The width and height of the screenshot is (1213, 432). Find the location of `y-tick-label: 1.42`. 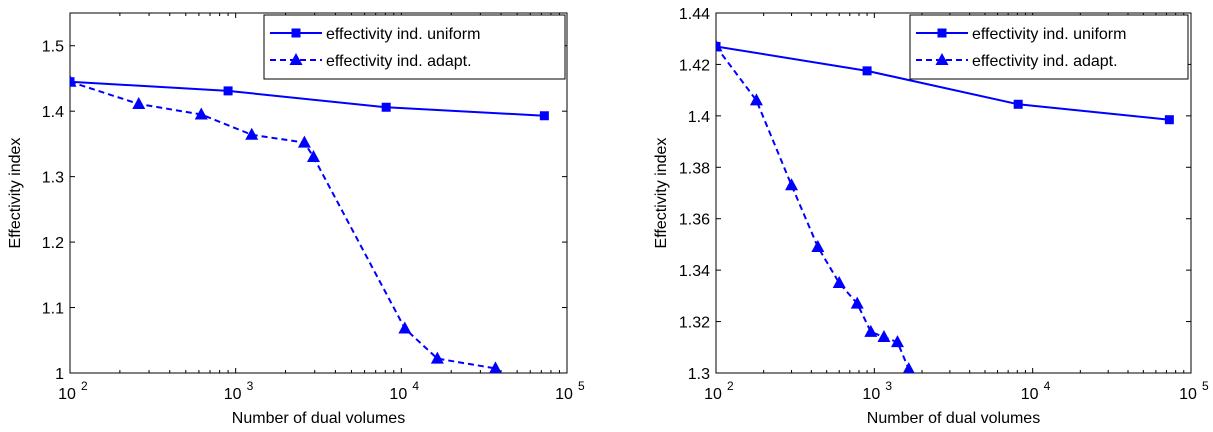

y-tick-label: 1.42 is located at coordinates (694, 65).